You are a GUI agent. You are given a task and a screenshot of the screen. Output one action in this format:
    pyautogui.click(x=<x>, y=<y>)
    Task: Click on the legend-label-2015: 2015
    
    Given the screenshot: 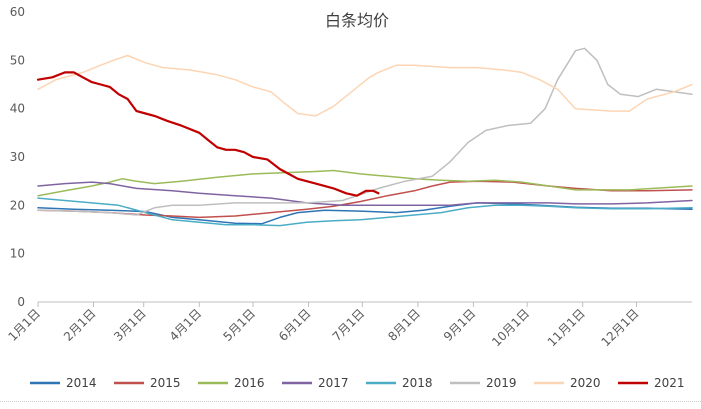 What is the action you would take?
    pyautogui.click(x=165, y=383)
    